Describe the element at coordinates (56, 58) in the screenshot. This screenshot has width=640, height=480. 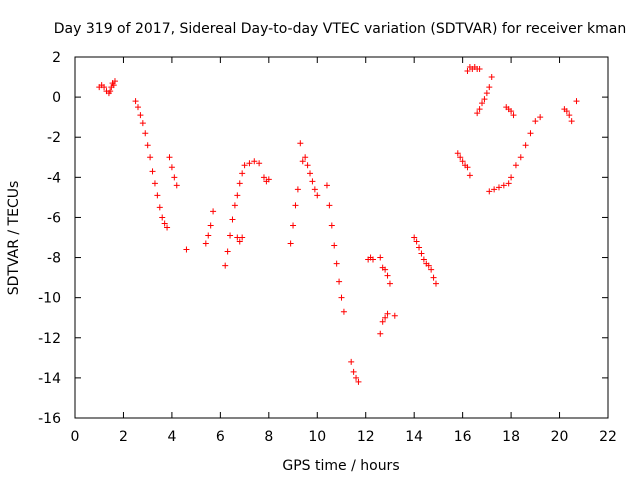
I see `y-tick-label: 2` at that location.